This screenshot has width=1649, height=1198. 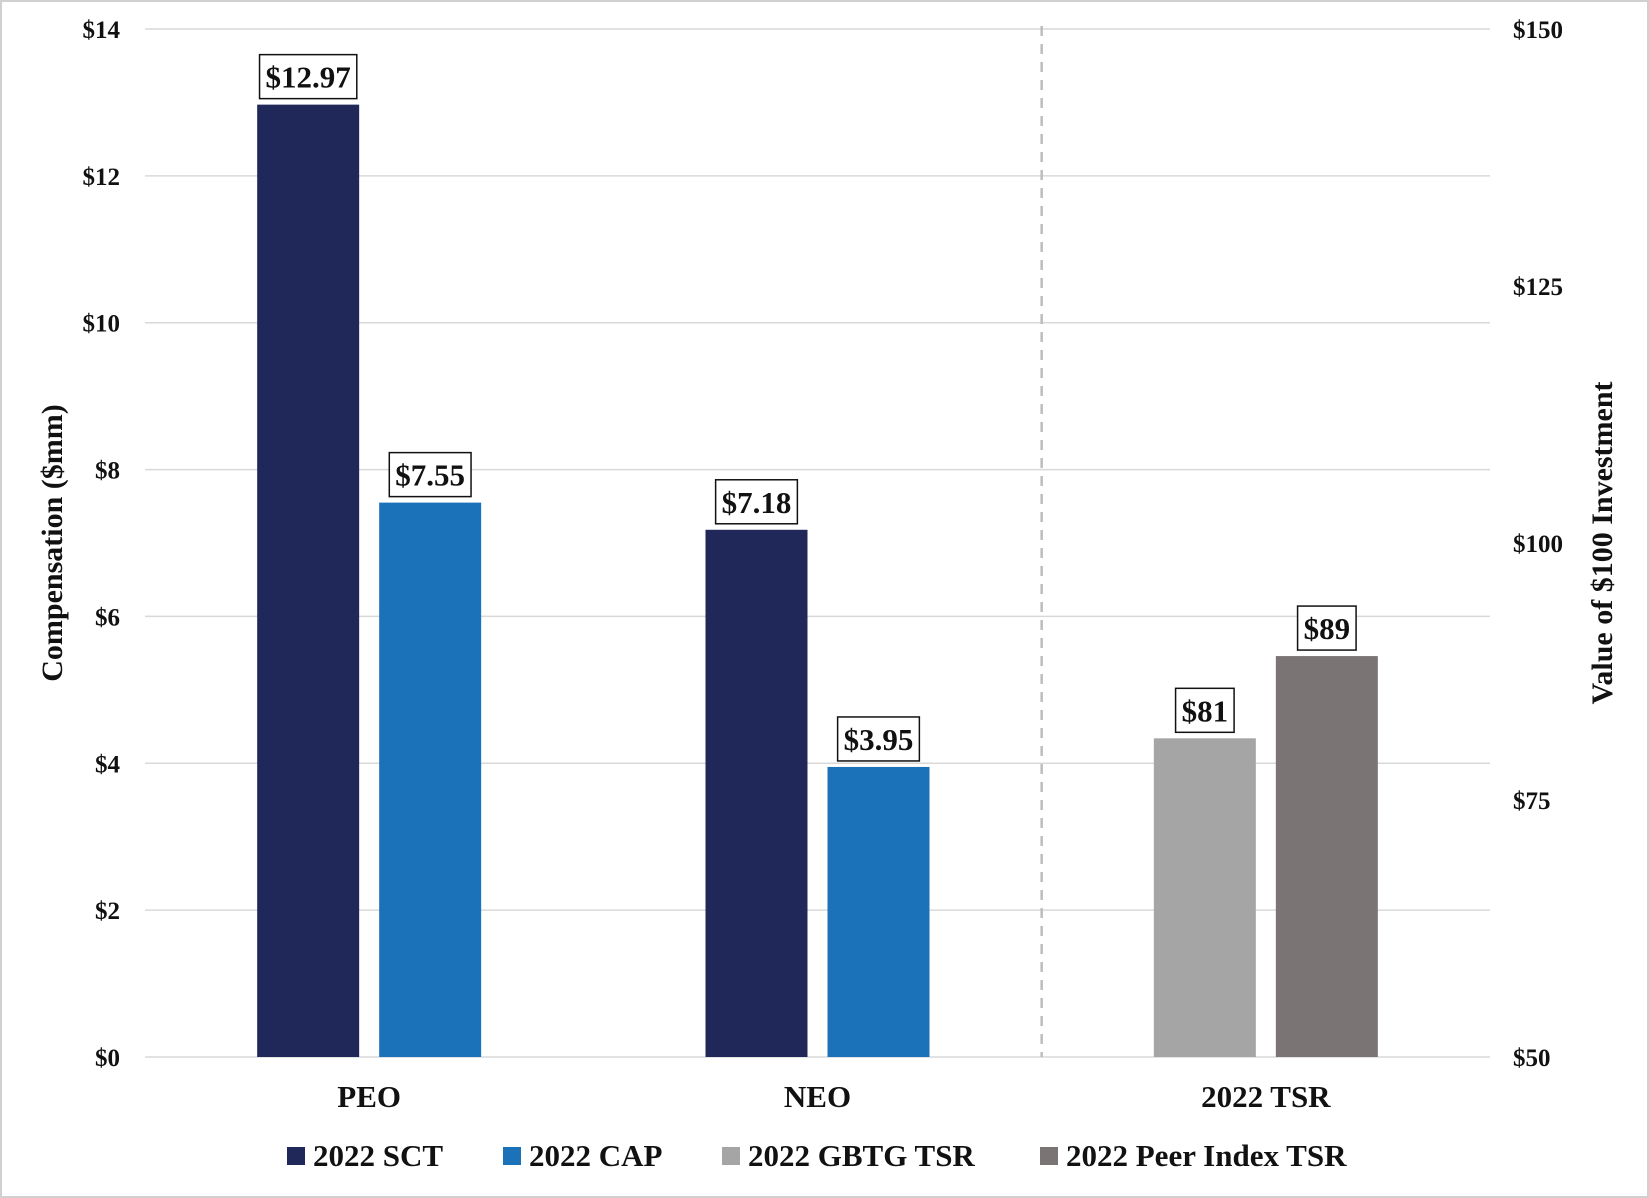 What do you see at coordinates (1602, 542) in the screenshot?
I see `right-axis-title: Value of $100 Investment` at bounding box center [1602, 542].